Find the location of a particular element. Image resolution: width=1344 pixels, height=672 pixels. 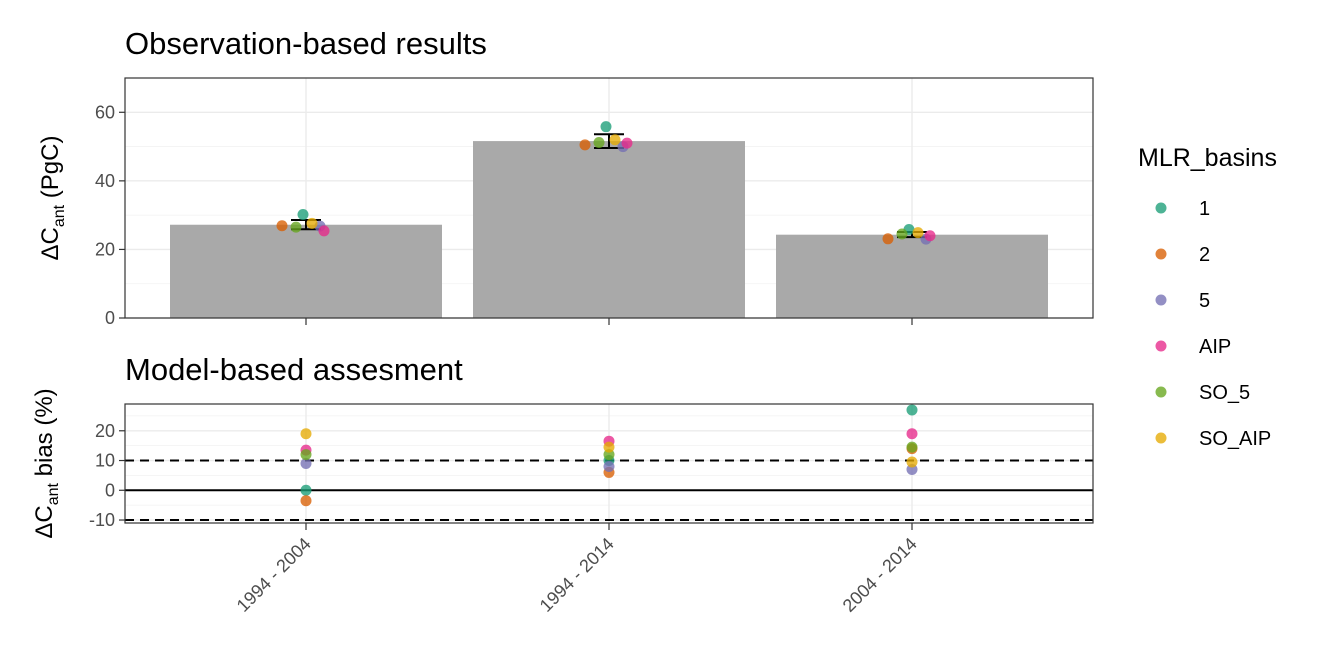

legend-label: SO_5 is located at coordinates (1224, 393).